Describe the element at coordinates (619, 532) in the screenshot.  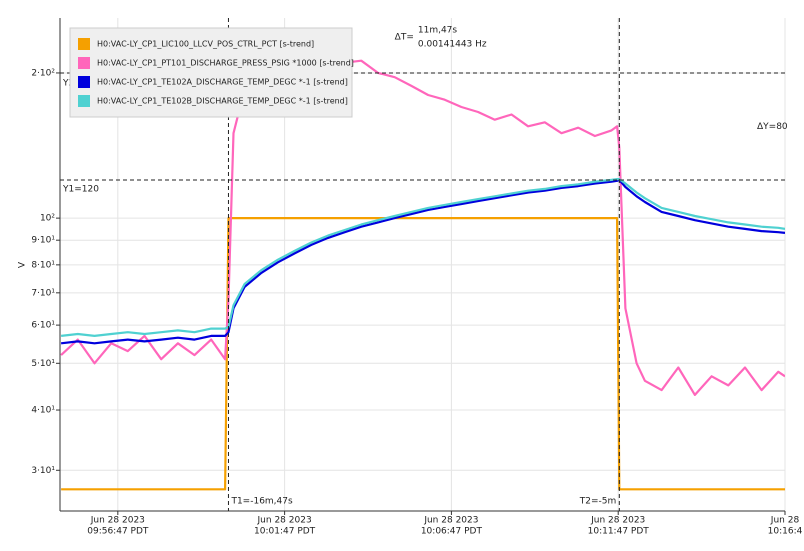
I see `x-tick-label: 10:11:47 PDT` at that location.